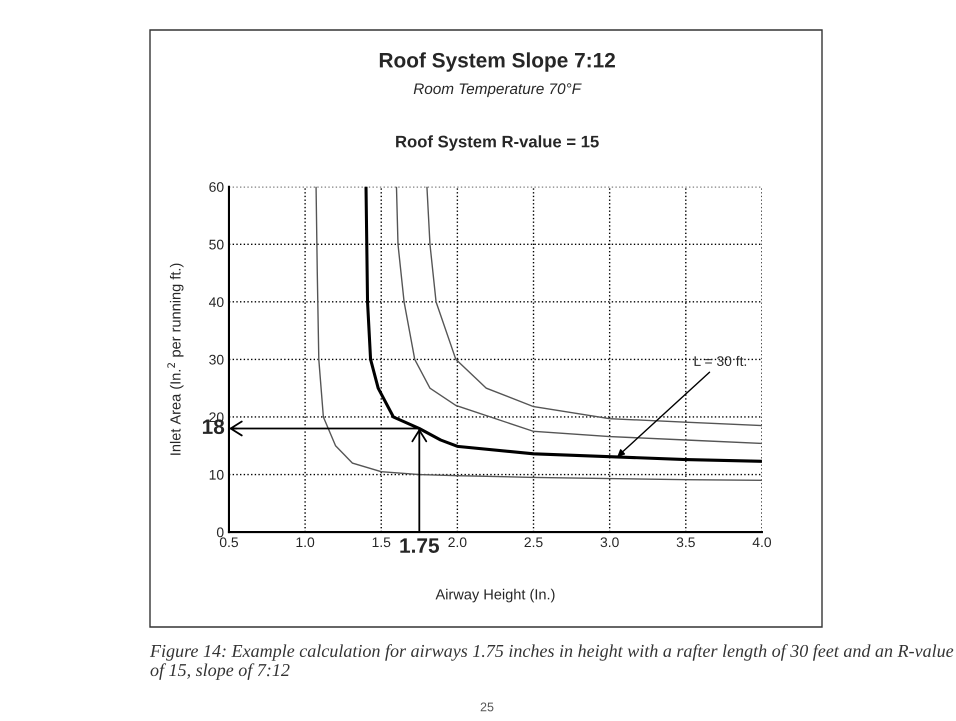 This screenshot has width=956, height=721. I want to click on y-tick-label: 0, so click(220, 532).